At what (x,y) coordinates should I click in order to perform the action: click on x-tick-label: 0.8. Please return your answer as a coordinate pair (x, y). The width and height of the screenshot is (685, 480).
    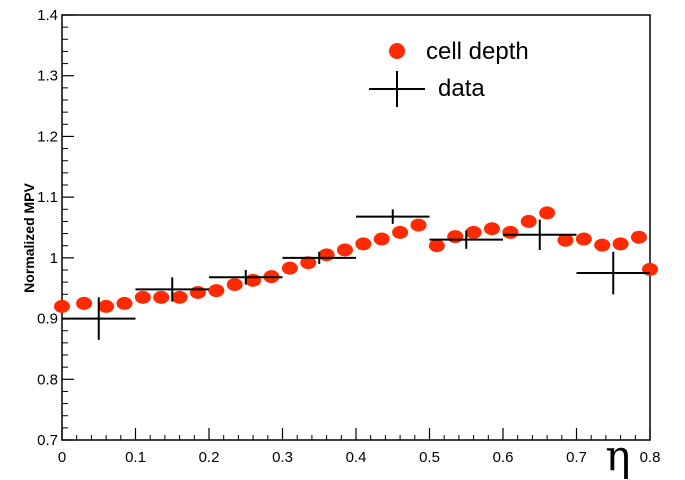
    Looking at the image, I should click on (650, 457).